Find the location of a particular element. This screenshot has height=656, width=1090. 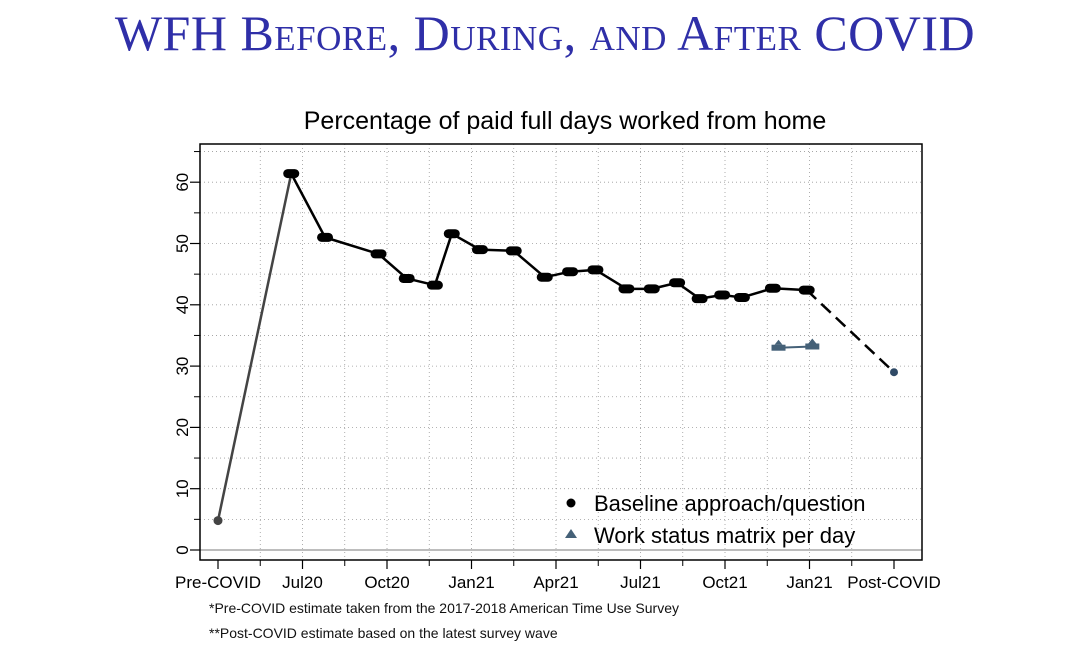

x-tick-label: Post-COVID is located at coordinates (894, 582).